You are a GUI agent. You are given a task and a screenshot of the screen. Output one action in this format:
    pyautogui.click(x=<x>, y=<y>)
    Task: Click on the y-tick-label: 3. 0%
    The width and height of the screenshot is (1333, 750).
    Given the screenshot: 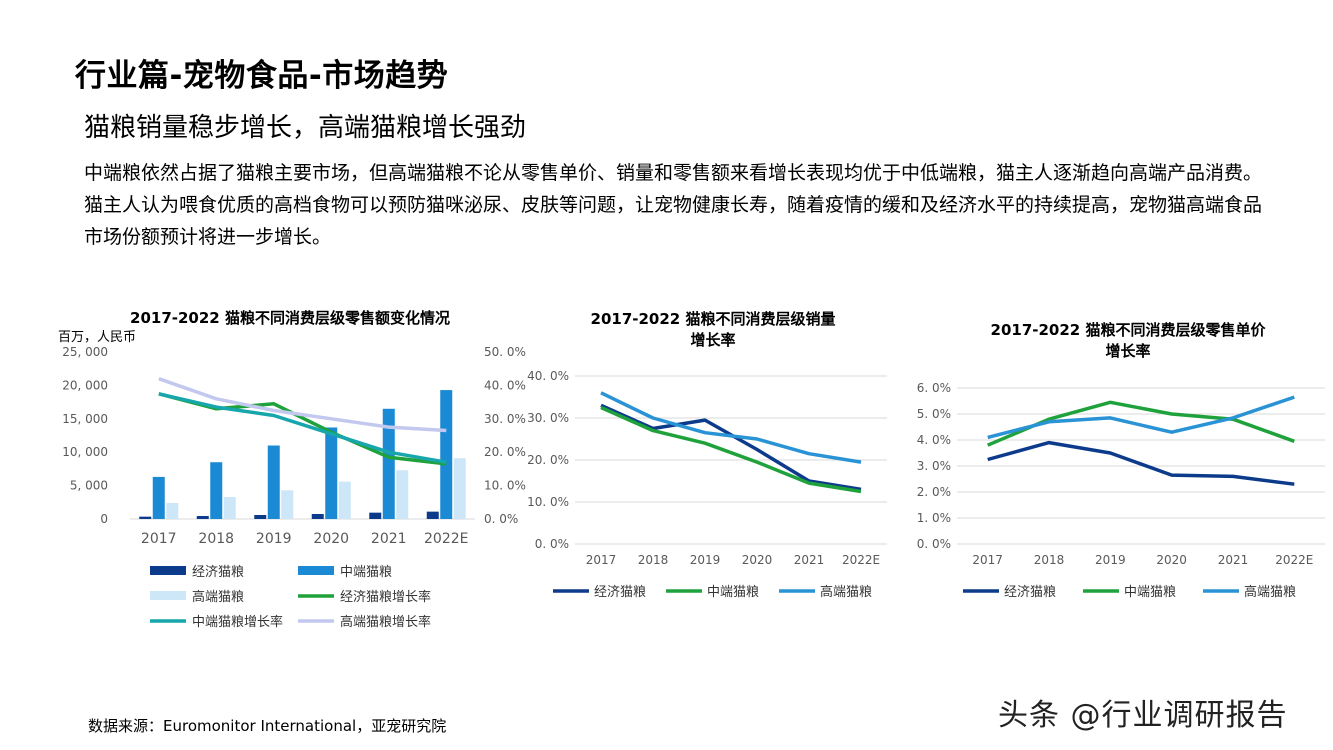 What is the action you would take?
    pyautogui.click(x=934, y=466)
    